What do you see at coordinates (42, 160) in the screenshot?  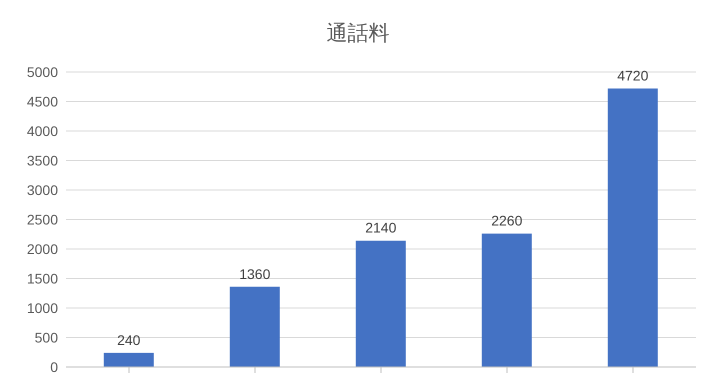 I see `y-tick-label: 3500` at bounding box center [42, 160].